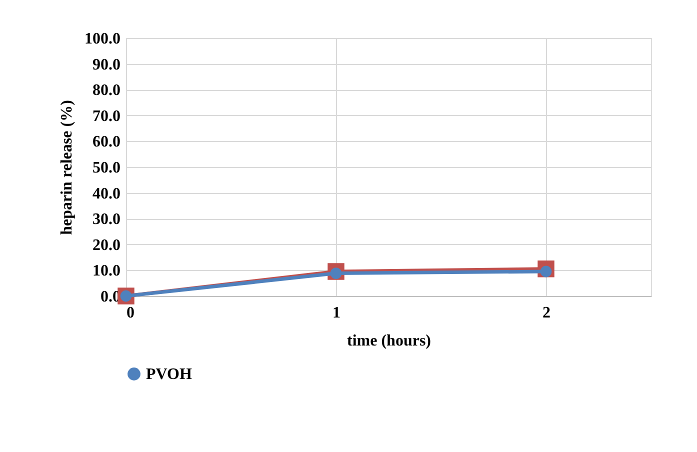 Image resolution: width=697 pixels, height=452 pixels. I want to click on x-tick-label: 1, so click(336, 313).